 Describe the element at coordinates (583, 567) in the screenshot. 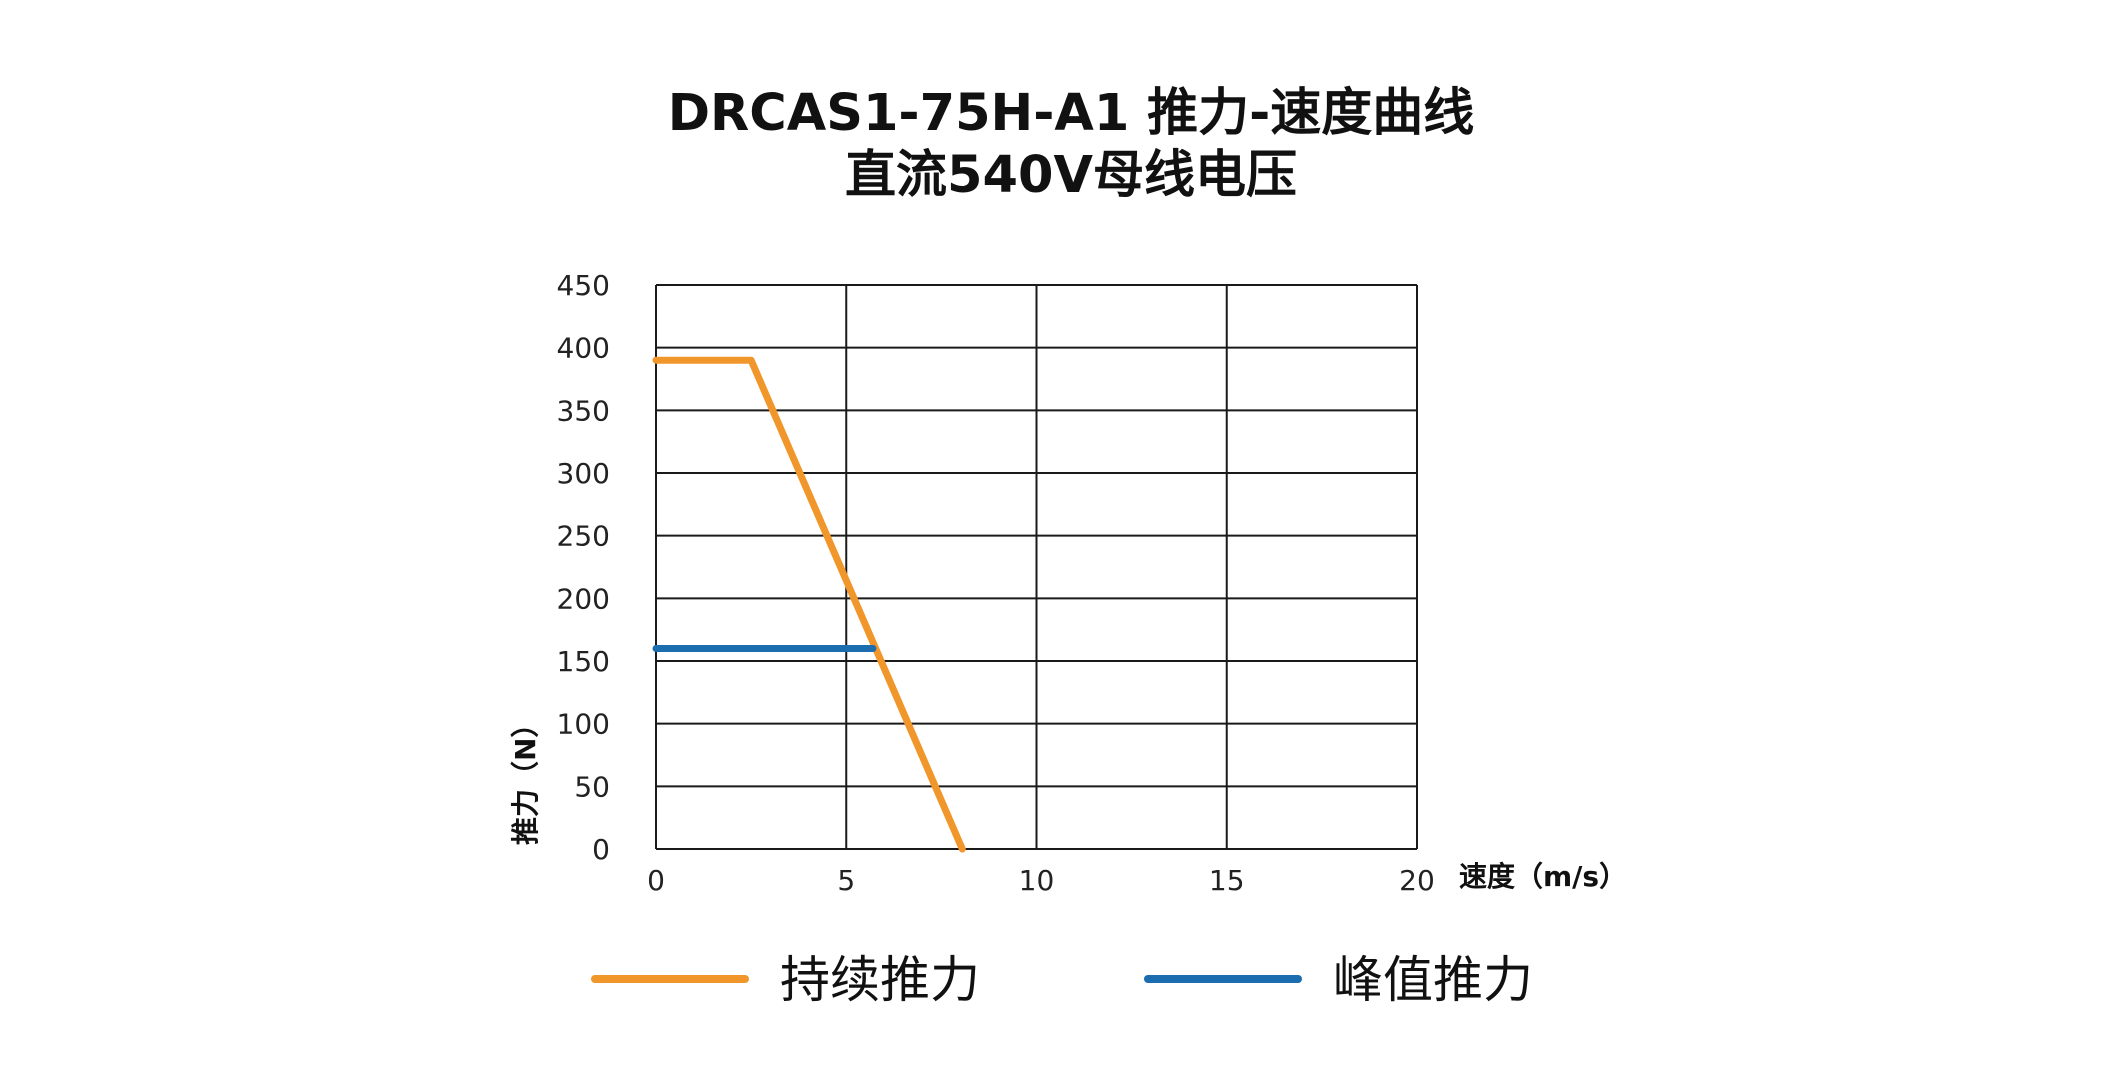

I see `y-axis-ticks: 0 50 100 150 200 250 300 350 400 450` at that location.